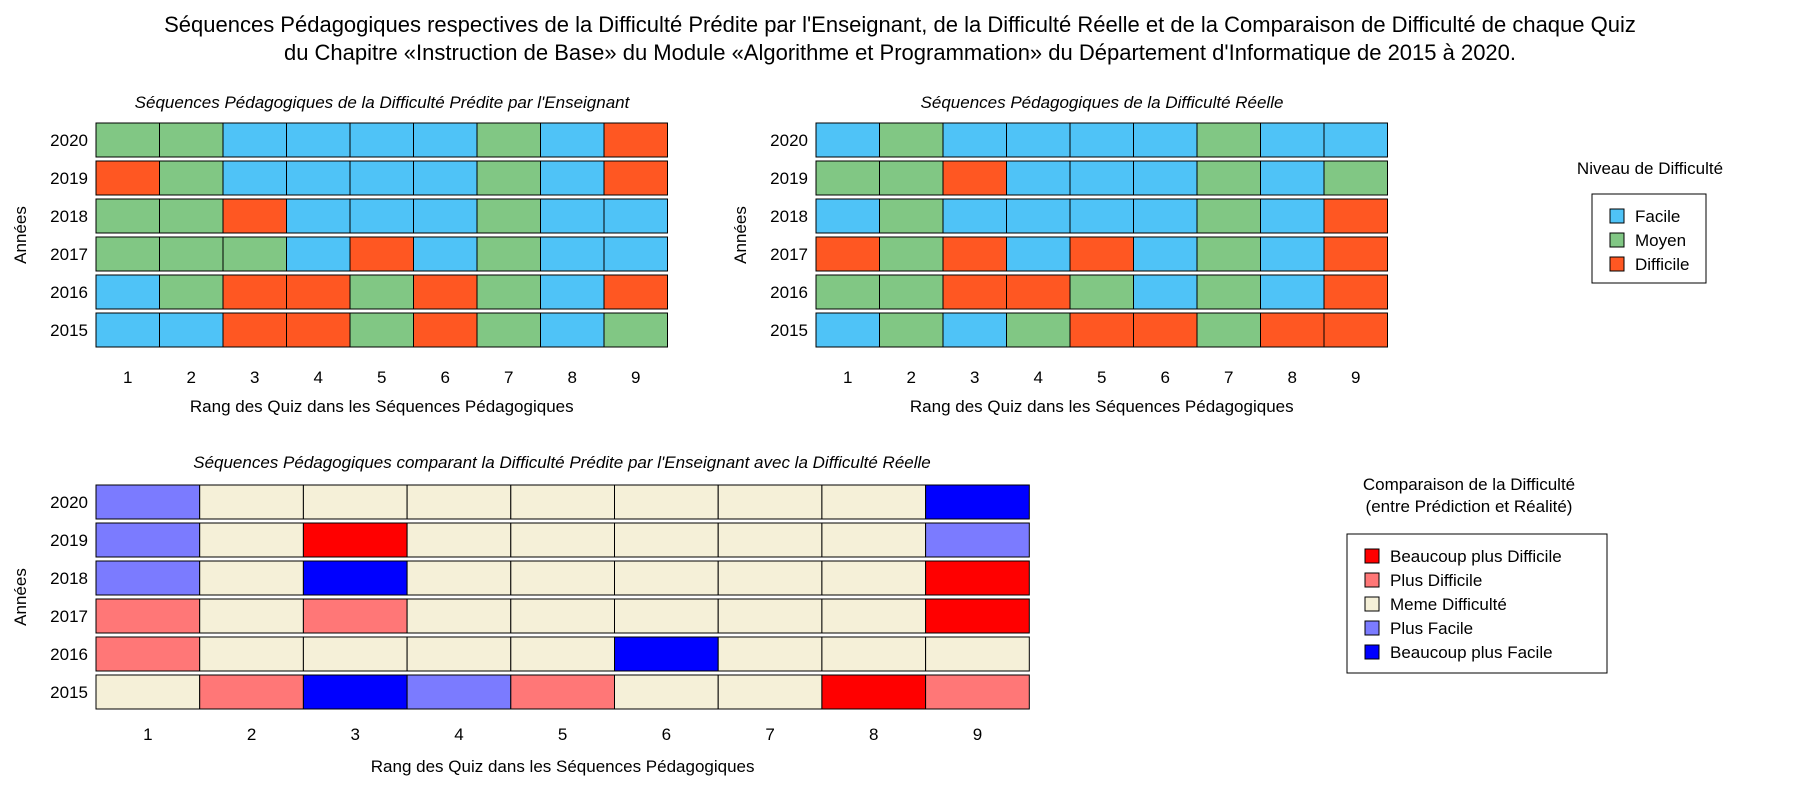  What do you see at coordinates (69, 654) in the screenshot?
I see `y-tick-label: 2016` at bounding box center [69, 654].